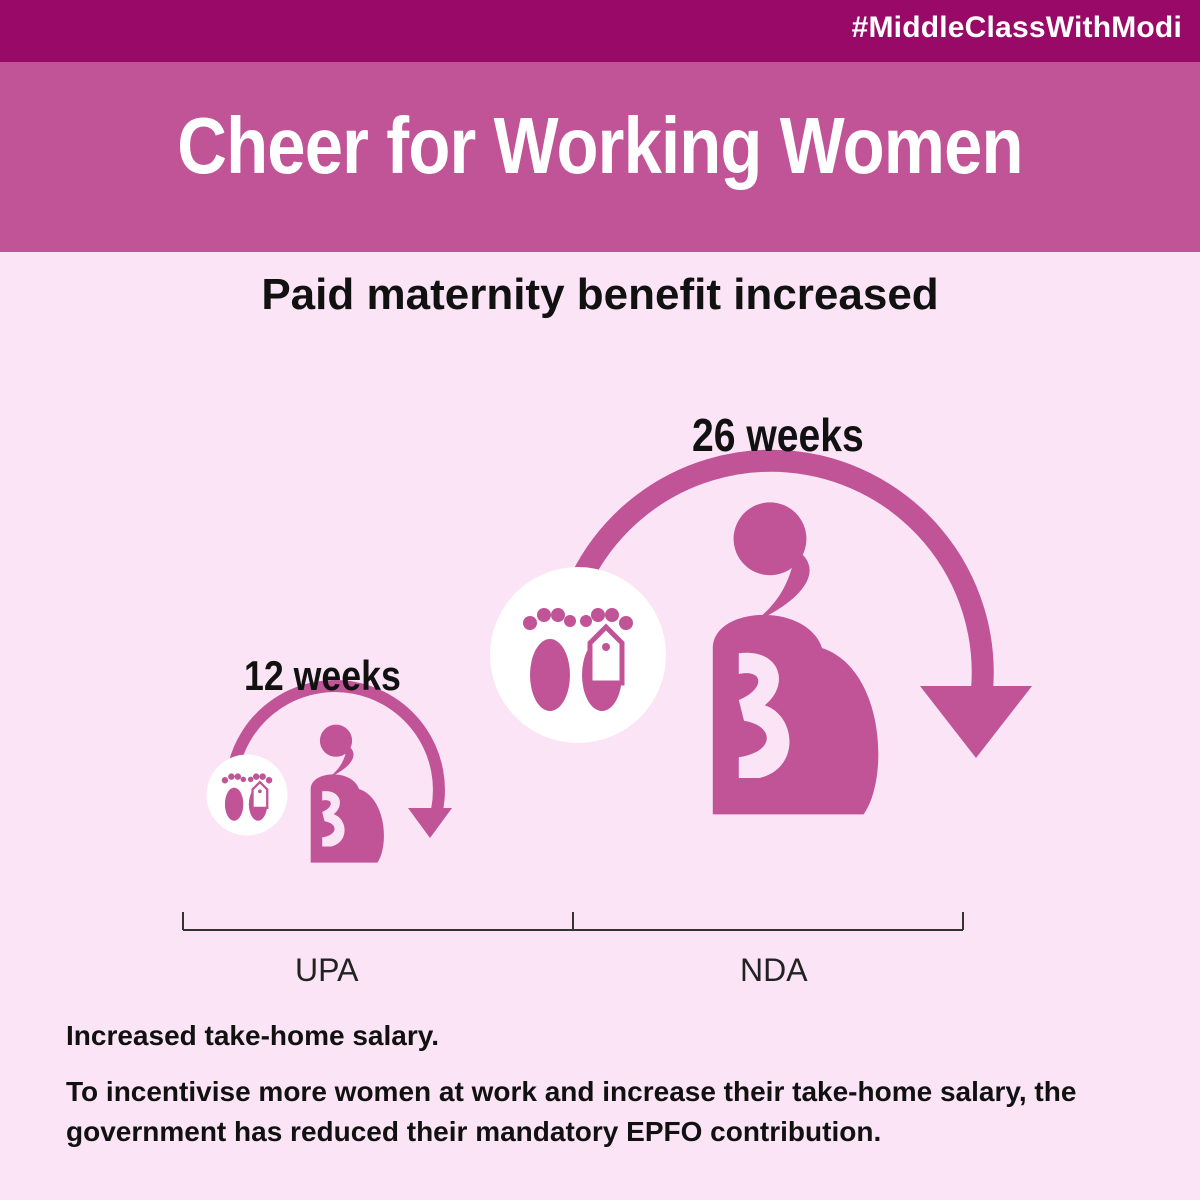  I want to click on upa-weeks-label: 12 weeks, so click(322, 675).